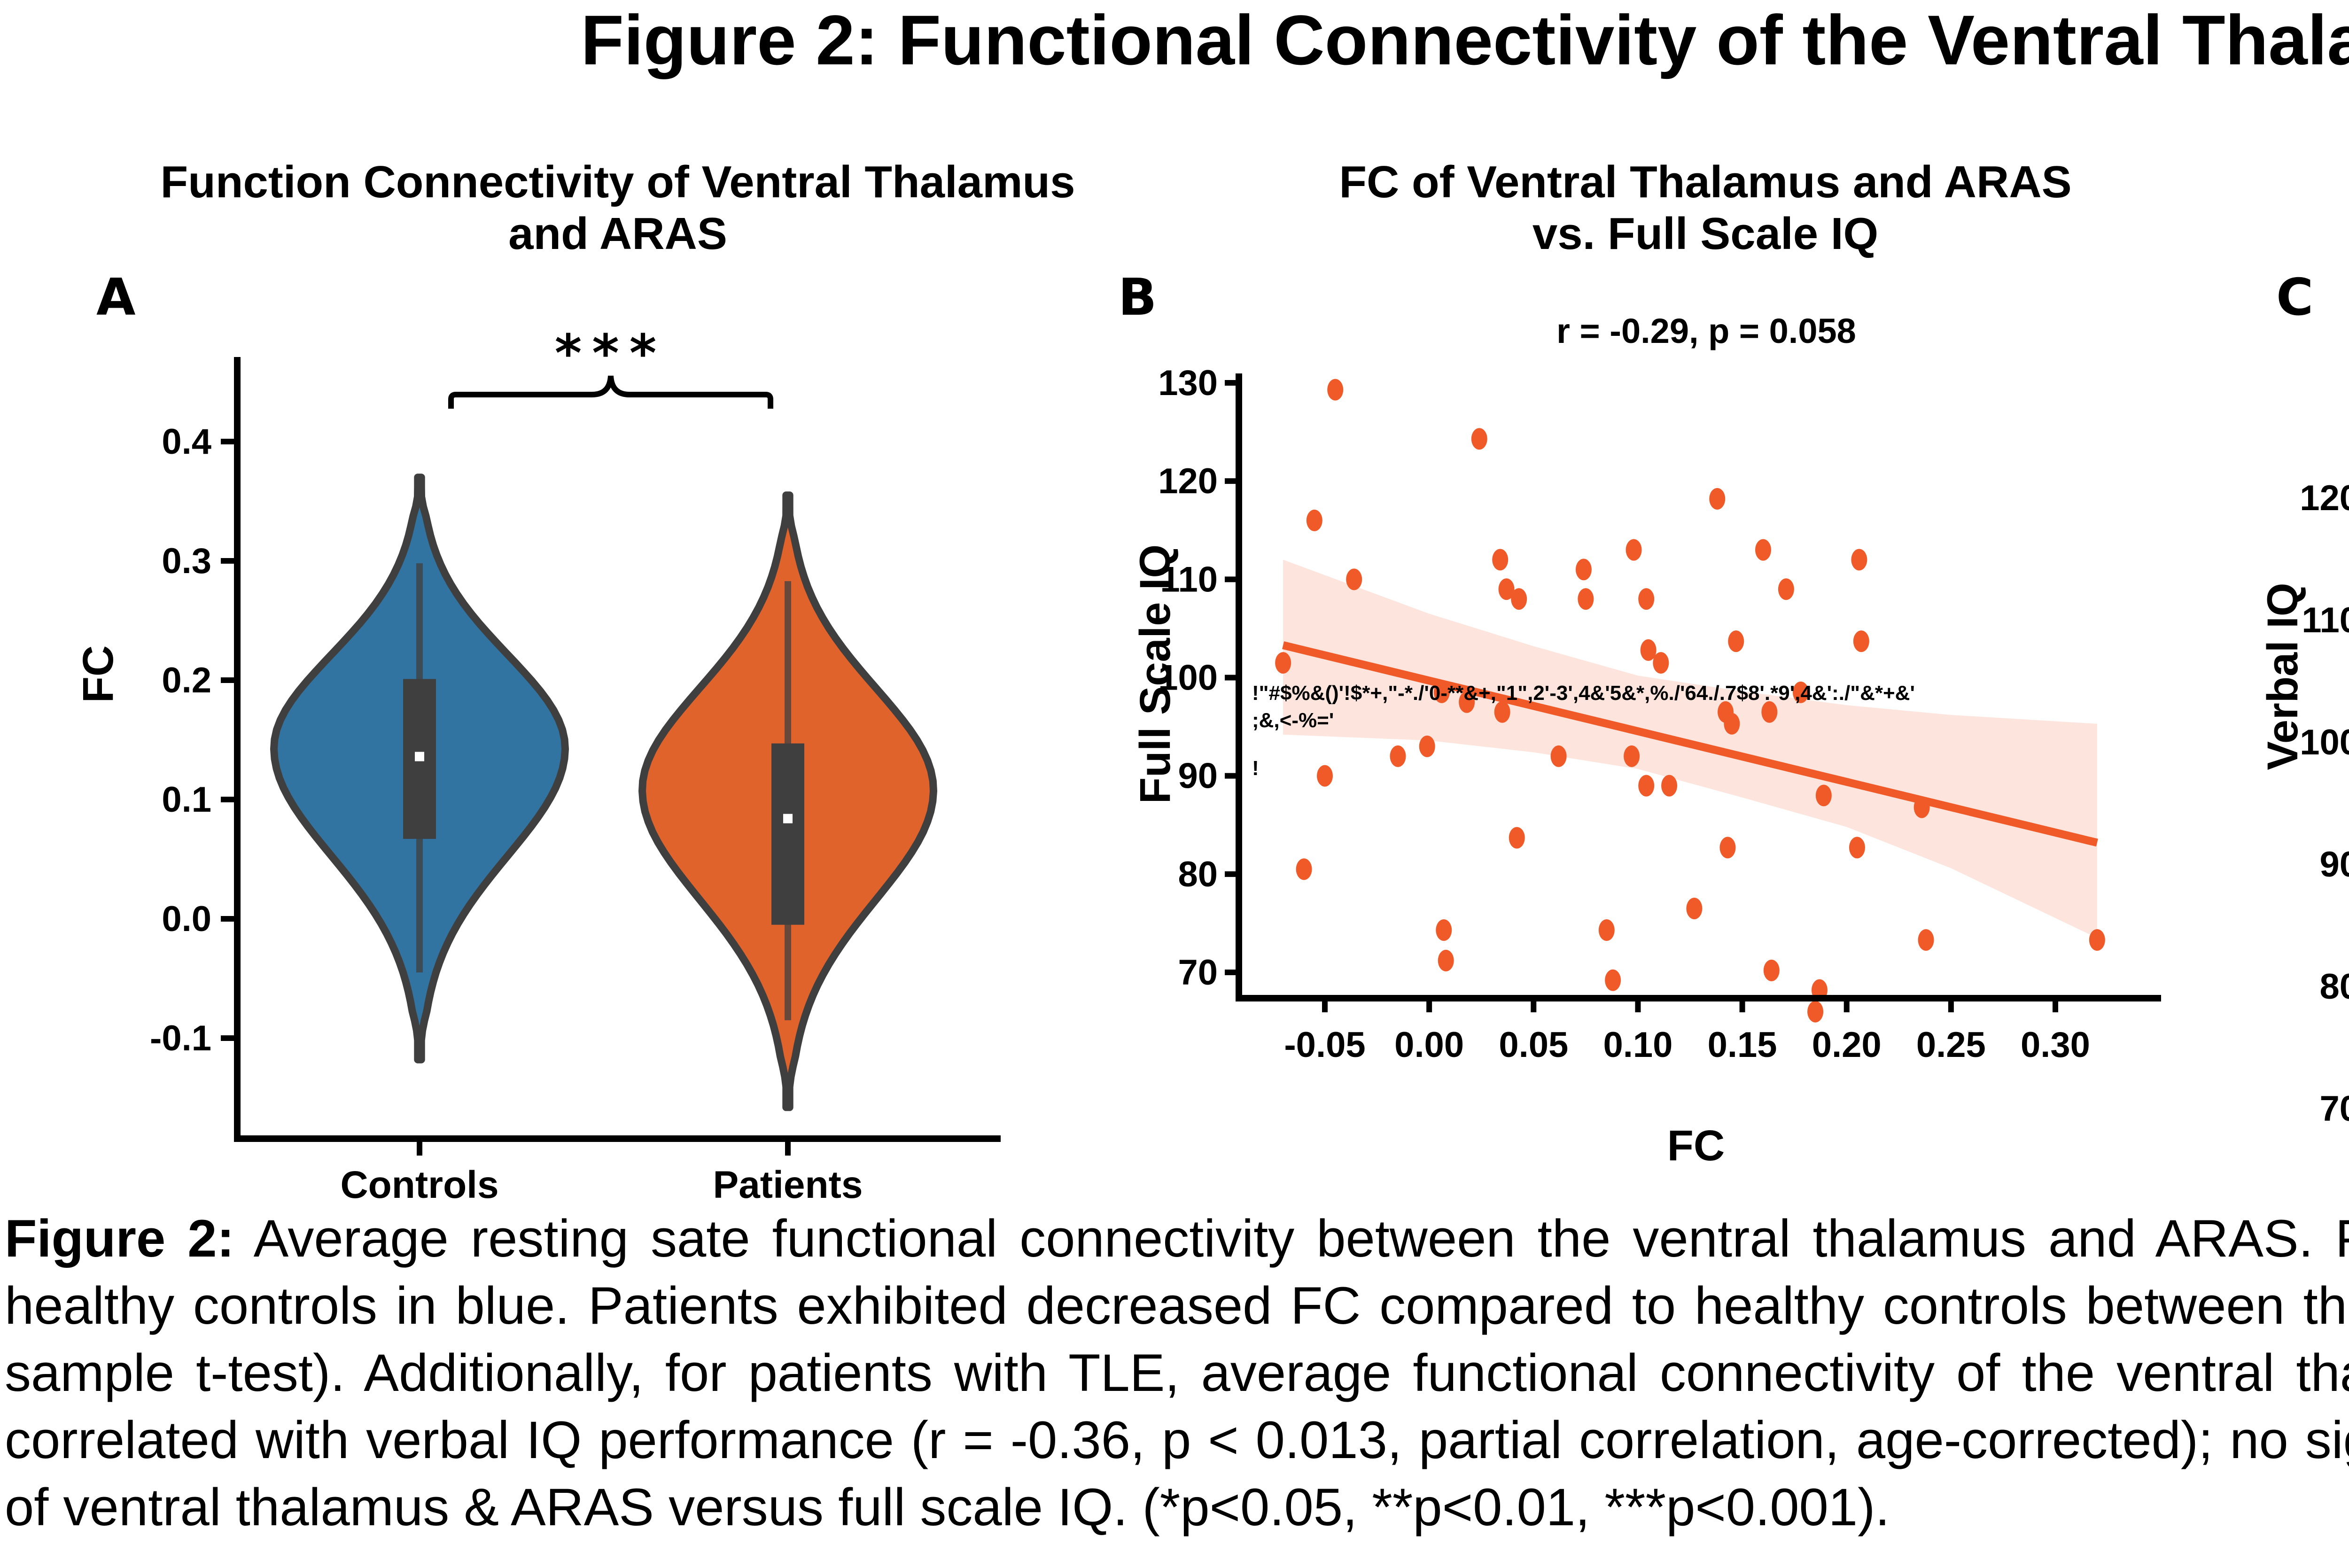 The height and width of the screenshot is (1568, 2349). Describe the element at coordinates (1155, 674) in the screenshot. I see `panel-b-y-axis-label: Full Scale IQ` at that location.